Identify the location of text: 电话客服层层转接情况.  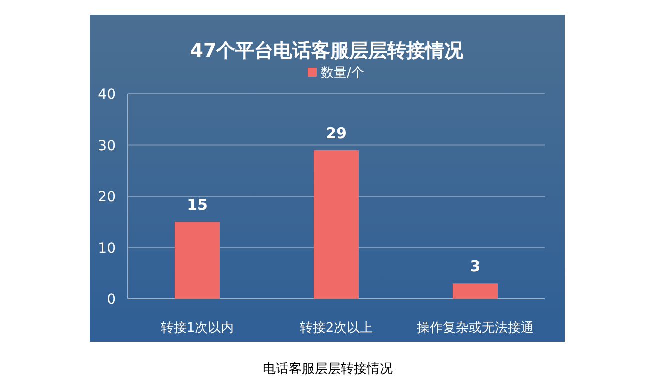
(328, 369).